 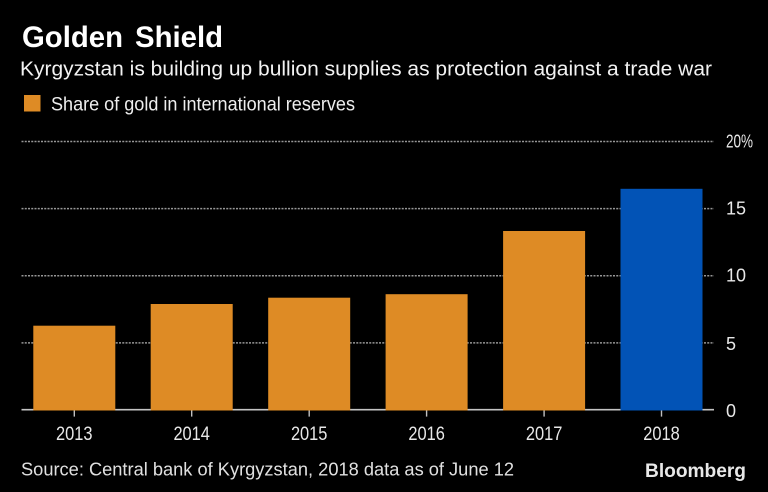 What do you see at coordinates (695, 471) in the screenshot?
I see `svg-text: Bloomberg` at bounding box center [695, 471].